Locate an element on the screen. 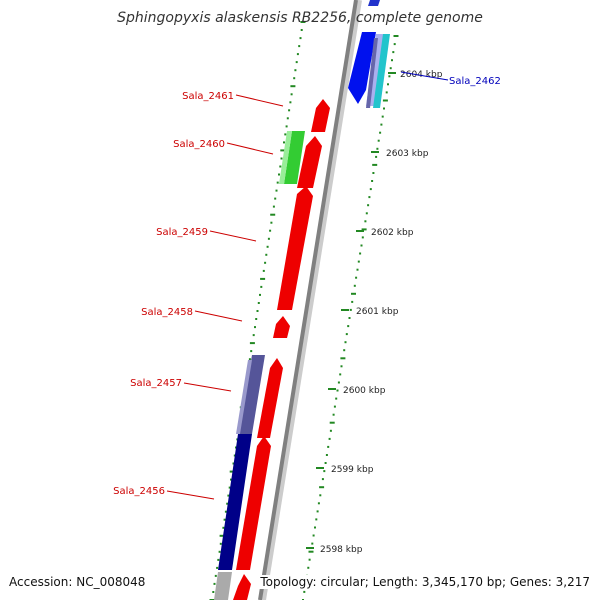 The width and height of the screenshot is (600, 600). gene-label-sala-2459: Sala_2459 is located at coordinates (182, 232).